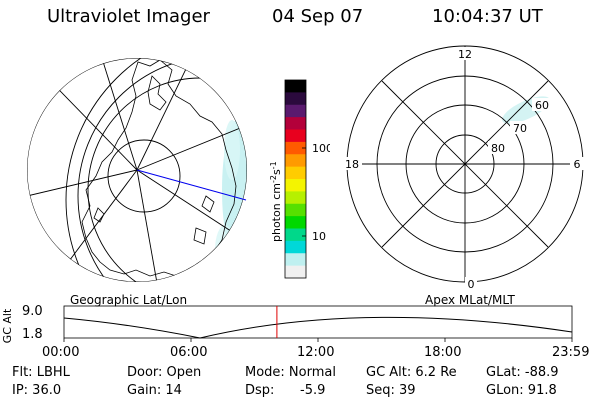  Describe the element at coordinates (542, 105) in the screenshot. I see `mlat-label-60: 60` at that location.